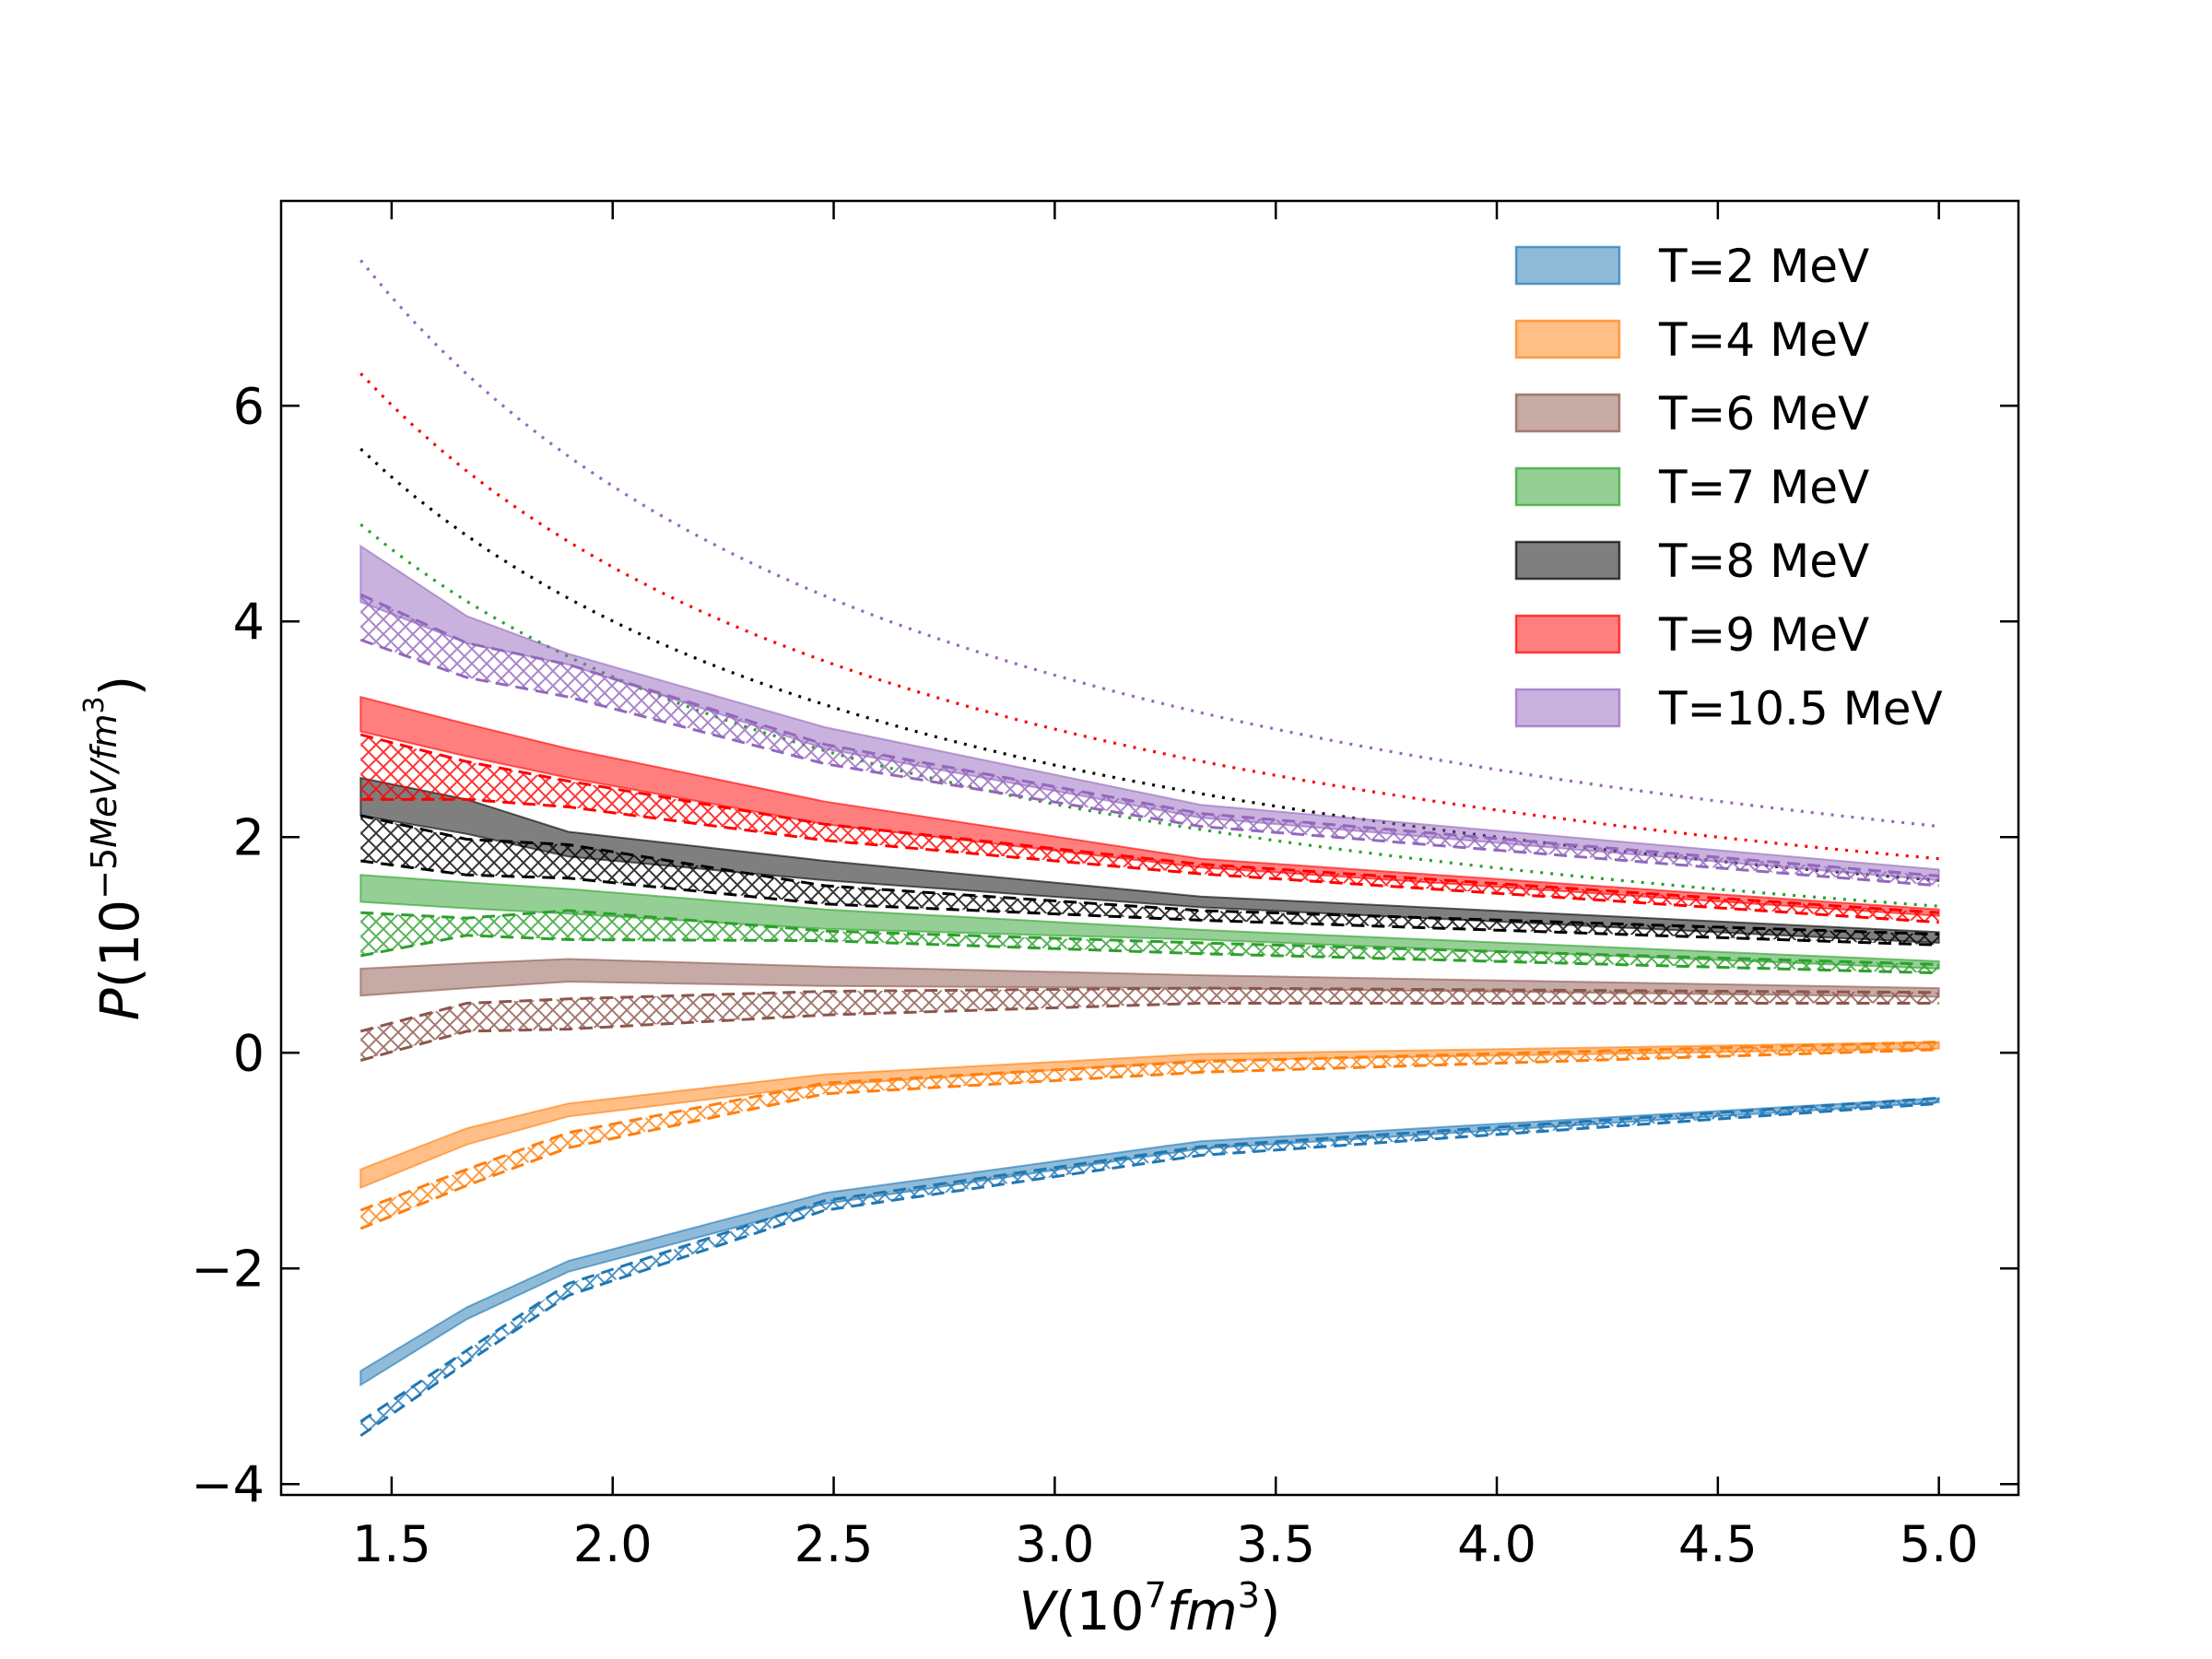 Image resolution: width=2212 pixels, height=1659 pixels. I want to click on legend-label: T=8 MeV, so click(1763, 561).